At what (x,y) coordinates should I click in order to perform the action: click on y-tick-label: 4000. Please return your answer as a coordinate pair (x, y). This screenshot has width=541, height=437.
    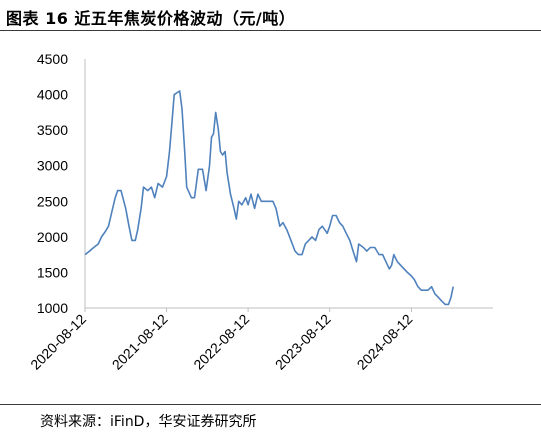
    Looking at the image, I should click on (52, 95).